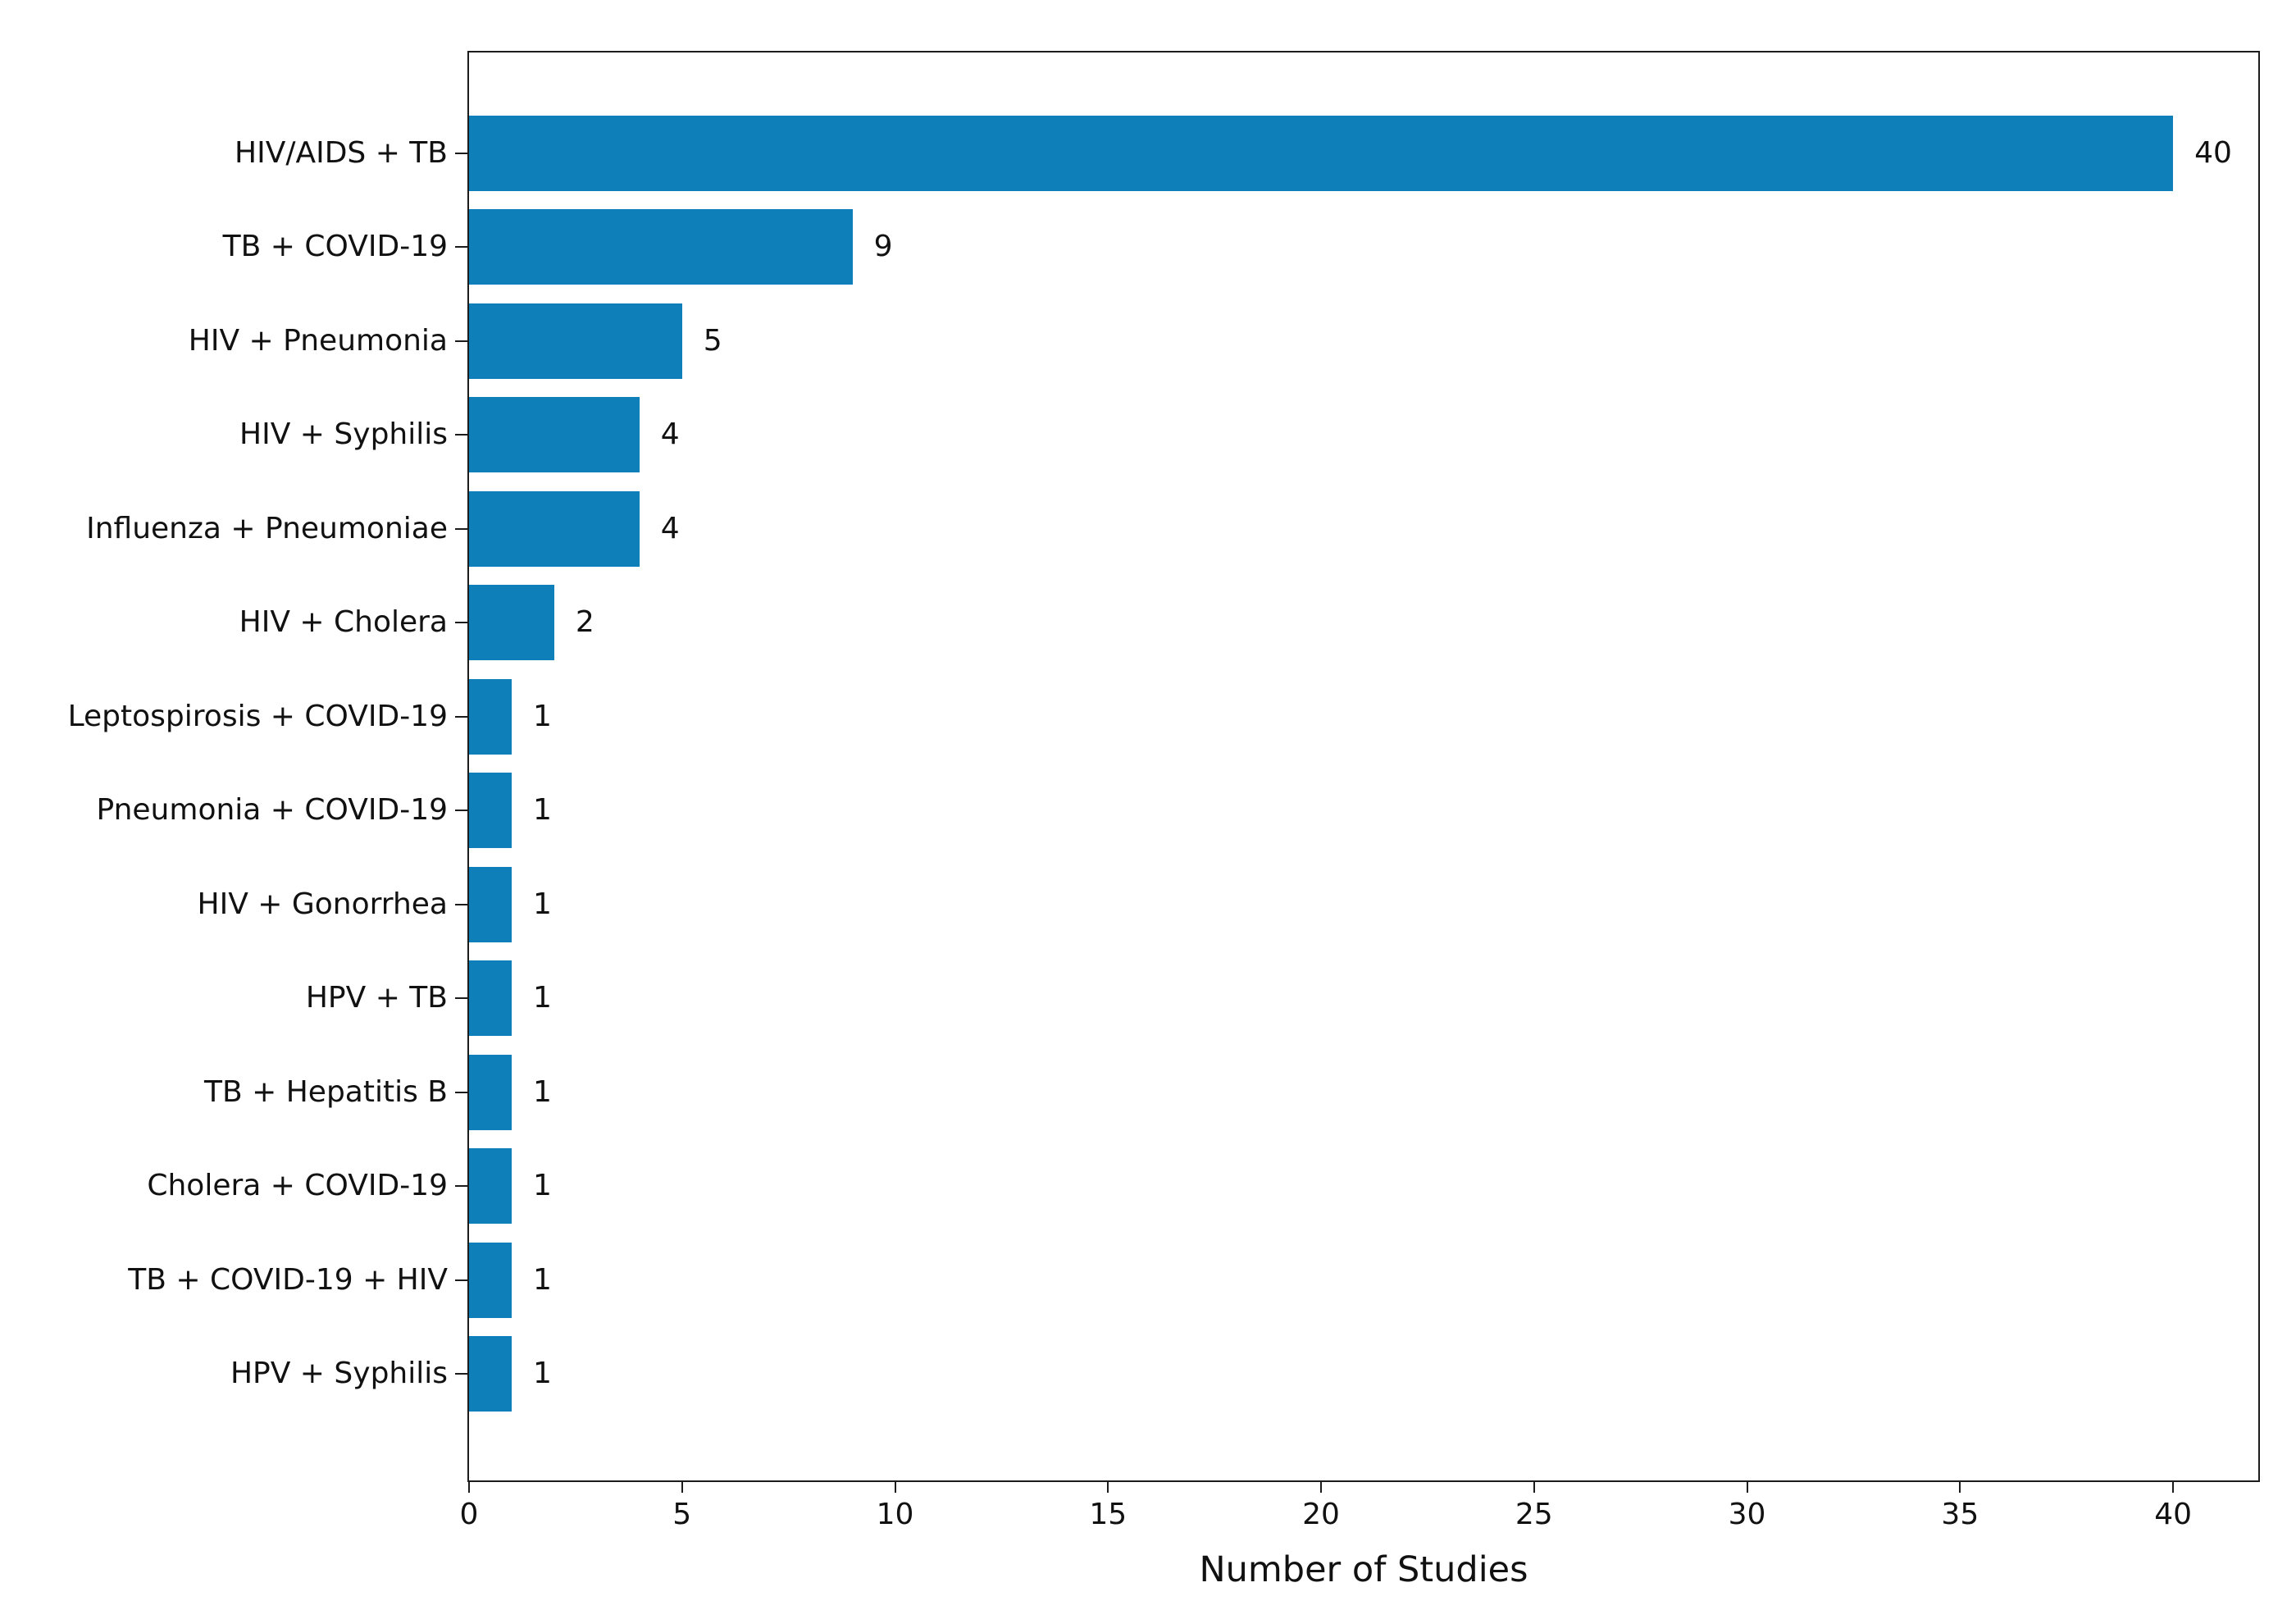 This screenshot has height=1610, width=2296. What do you see at coordinates (1108, 1514) in the screenshot?
I see `x-tick-label: 15` at bounding box center [1108, 1514].